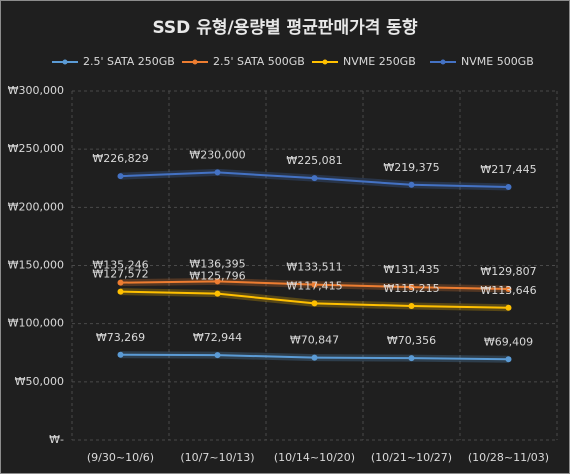 The width and height of the screenshot is (570, 474). What do you see at coordinates (129, 61) in the screenshot?
I see `legend-label: 2.5' SATA 250GB` at bounding box center [129, 61].